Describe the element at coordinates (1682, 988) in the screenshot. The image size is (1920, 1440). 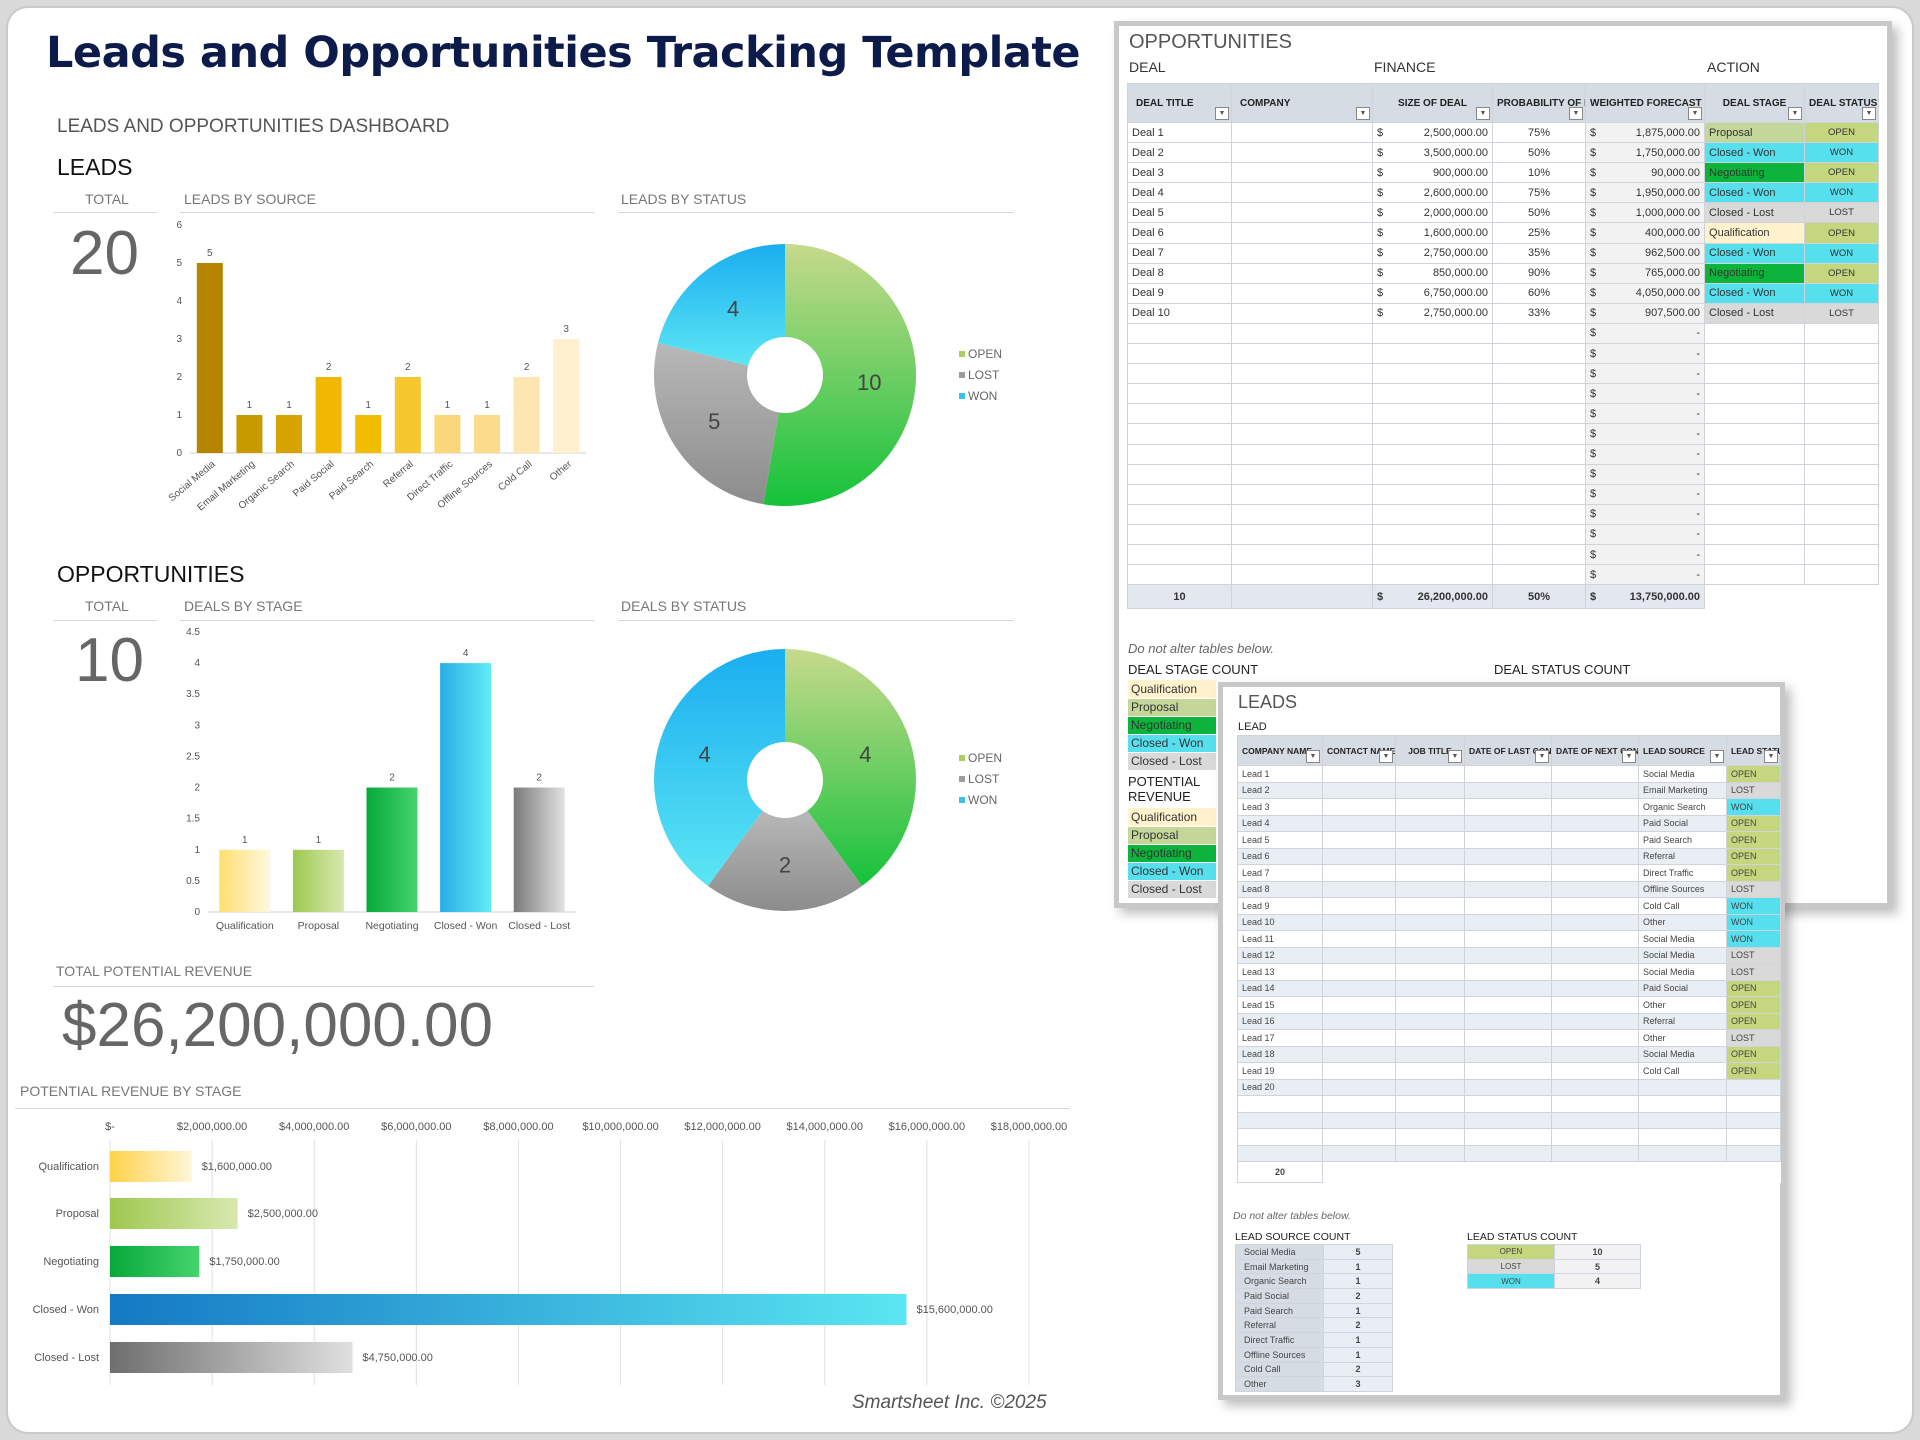
I see `lead-source-cell: Paid Social` at that location.